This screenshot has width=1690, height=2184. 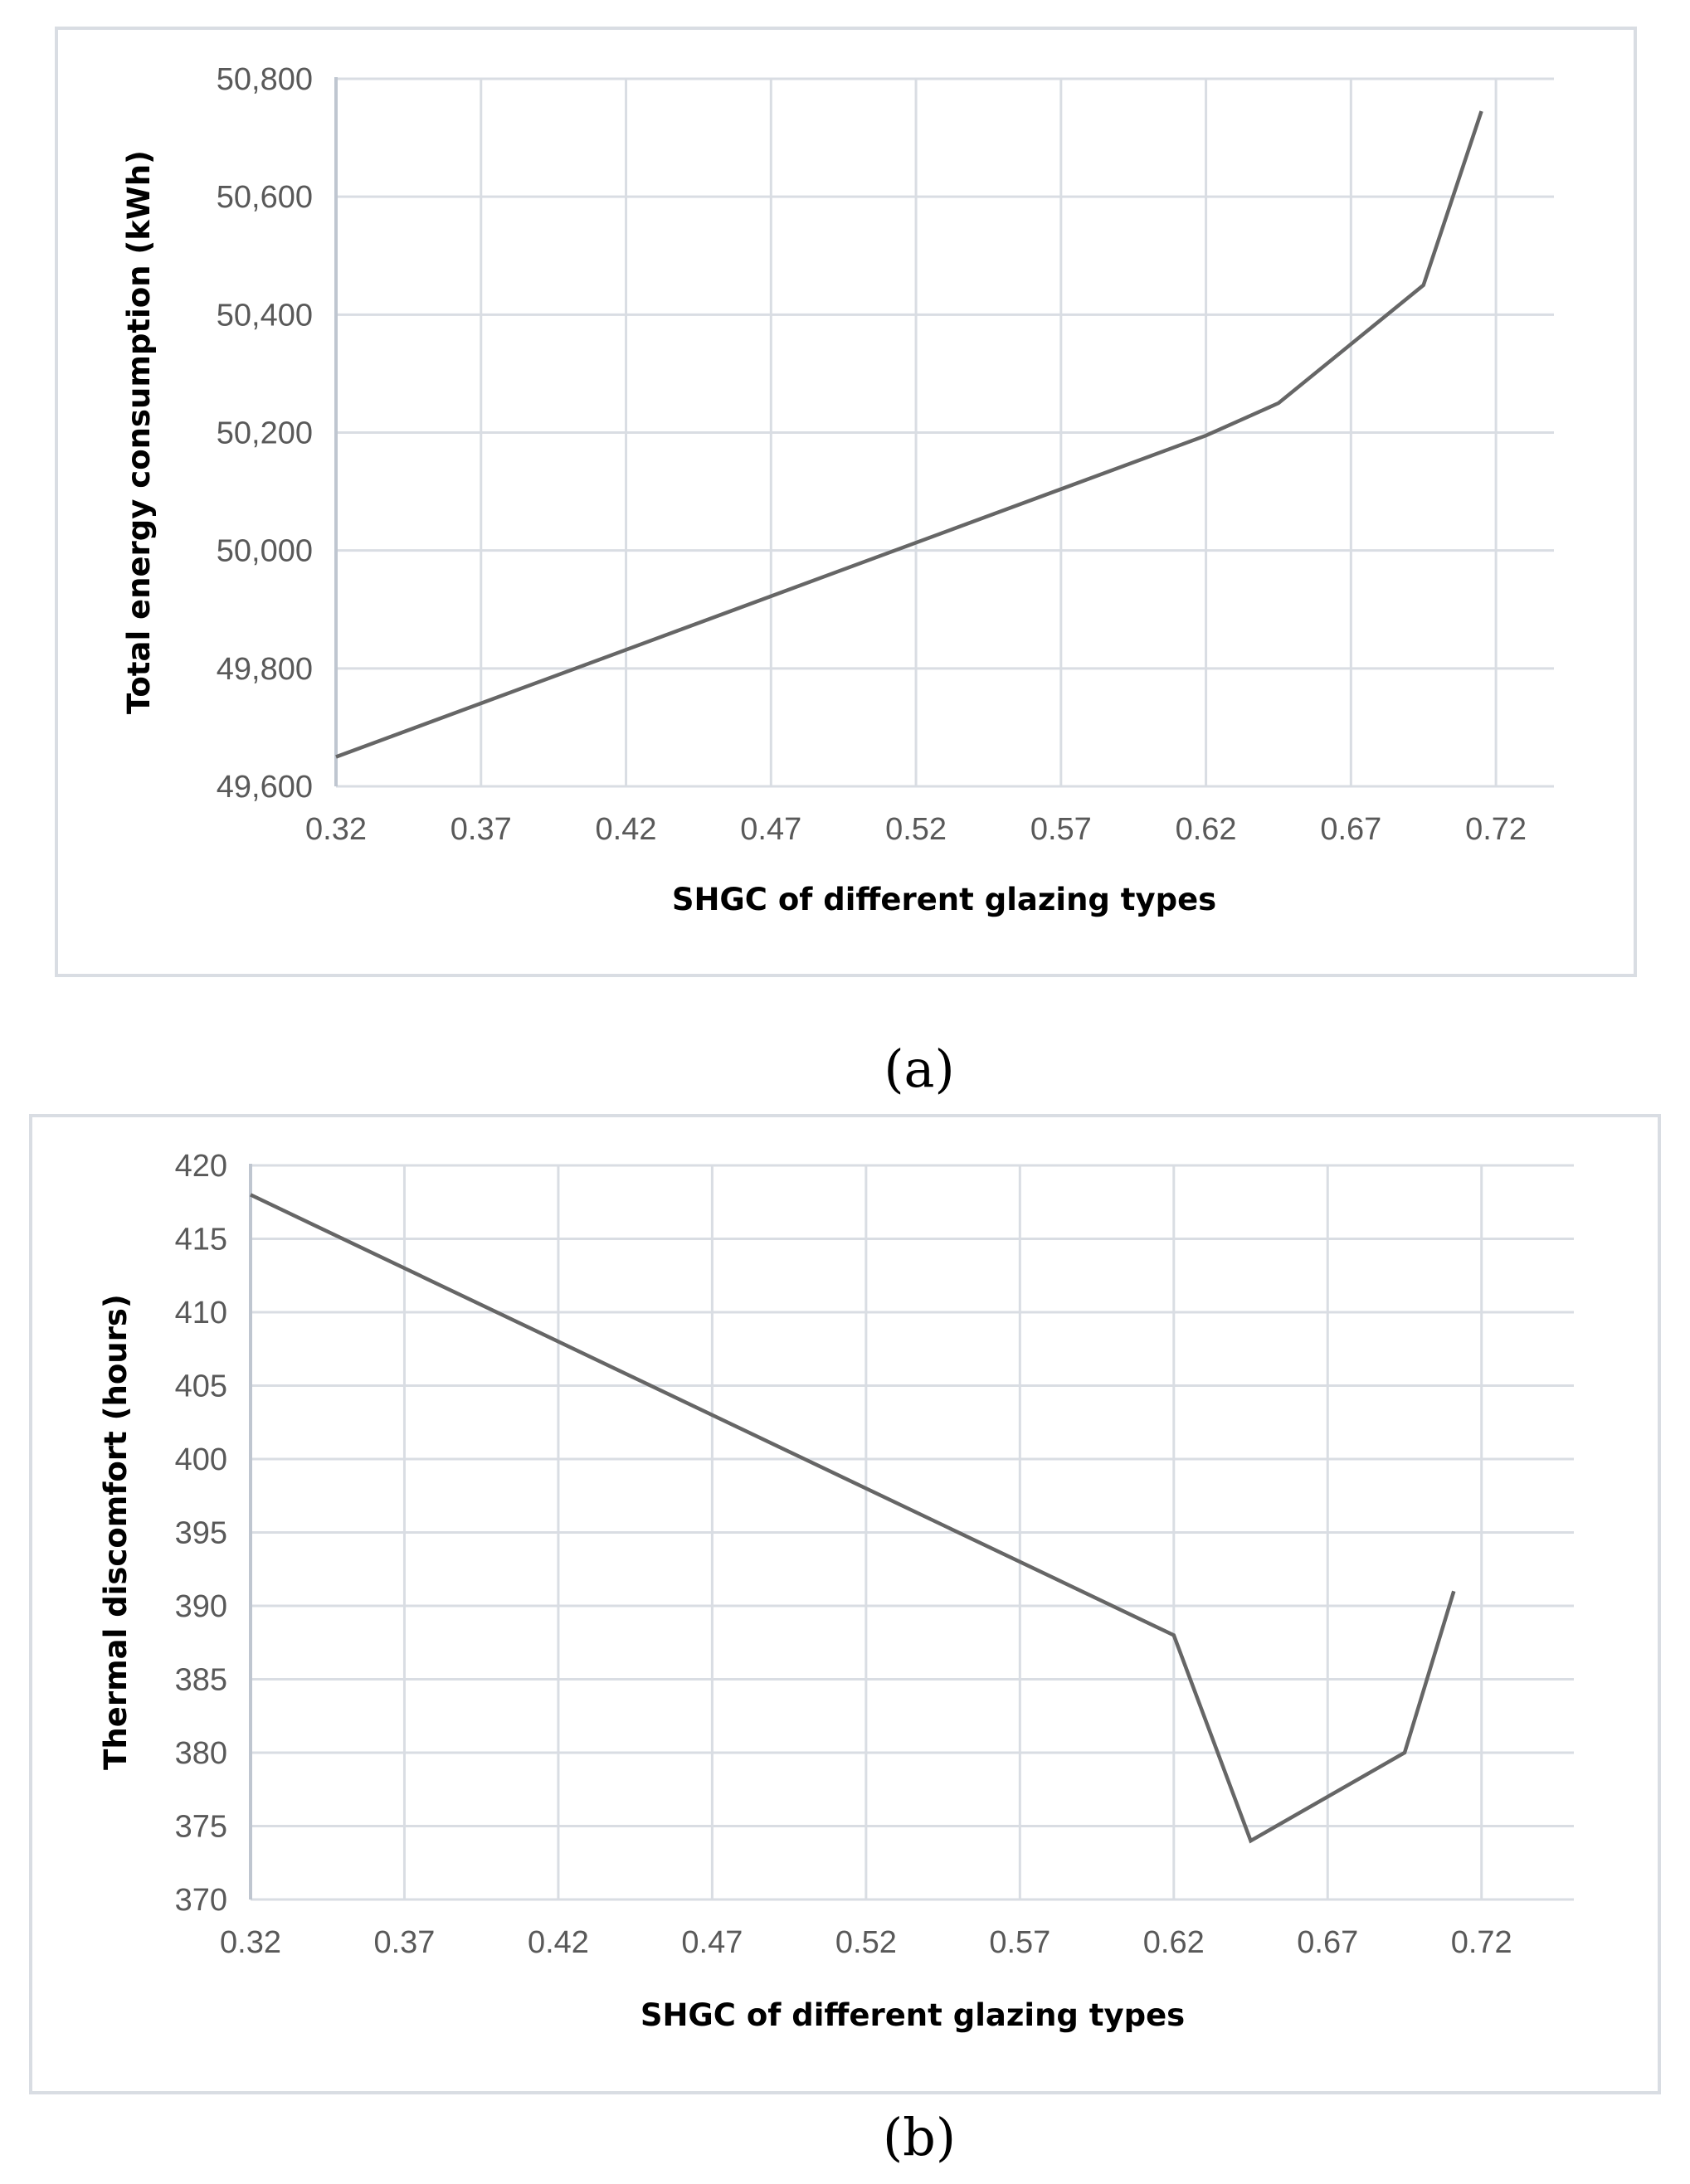 What do you see at coordinates (265, 79) in the screenshot?
I see `chart-a-y-tick-label: 50,800` at bounding box center [265, 79].